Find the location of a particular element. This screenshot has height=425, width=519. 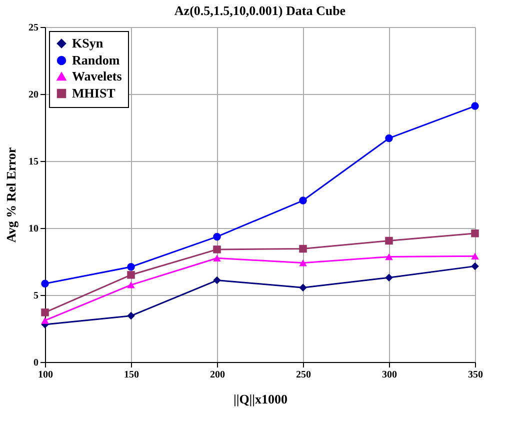

y-tick-label: 20 is located at coordinates (33, 95).